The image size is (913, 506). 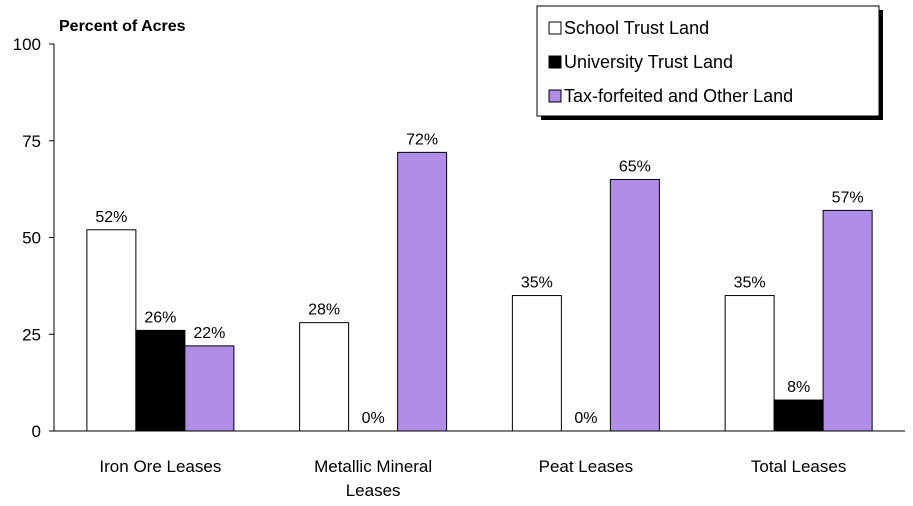 I want to click on data-label: 57%, so click(x=848, y=197).